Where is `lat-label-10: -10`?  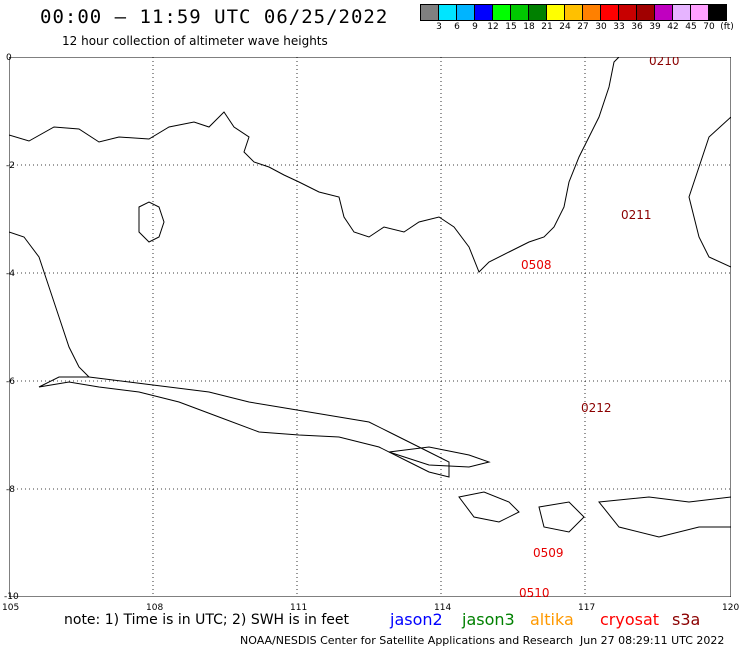 lat-label-10: -10 is located at coordinates (11, 597).